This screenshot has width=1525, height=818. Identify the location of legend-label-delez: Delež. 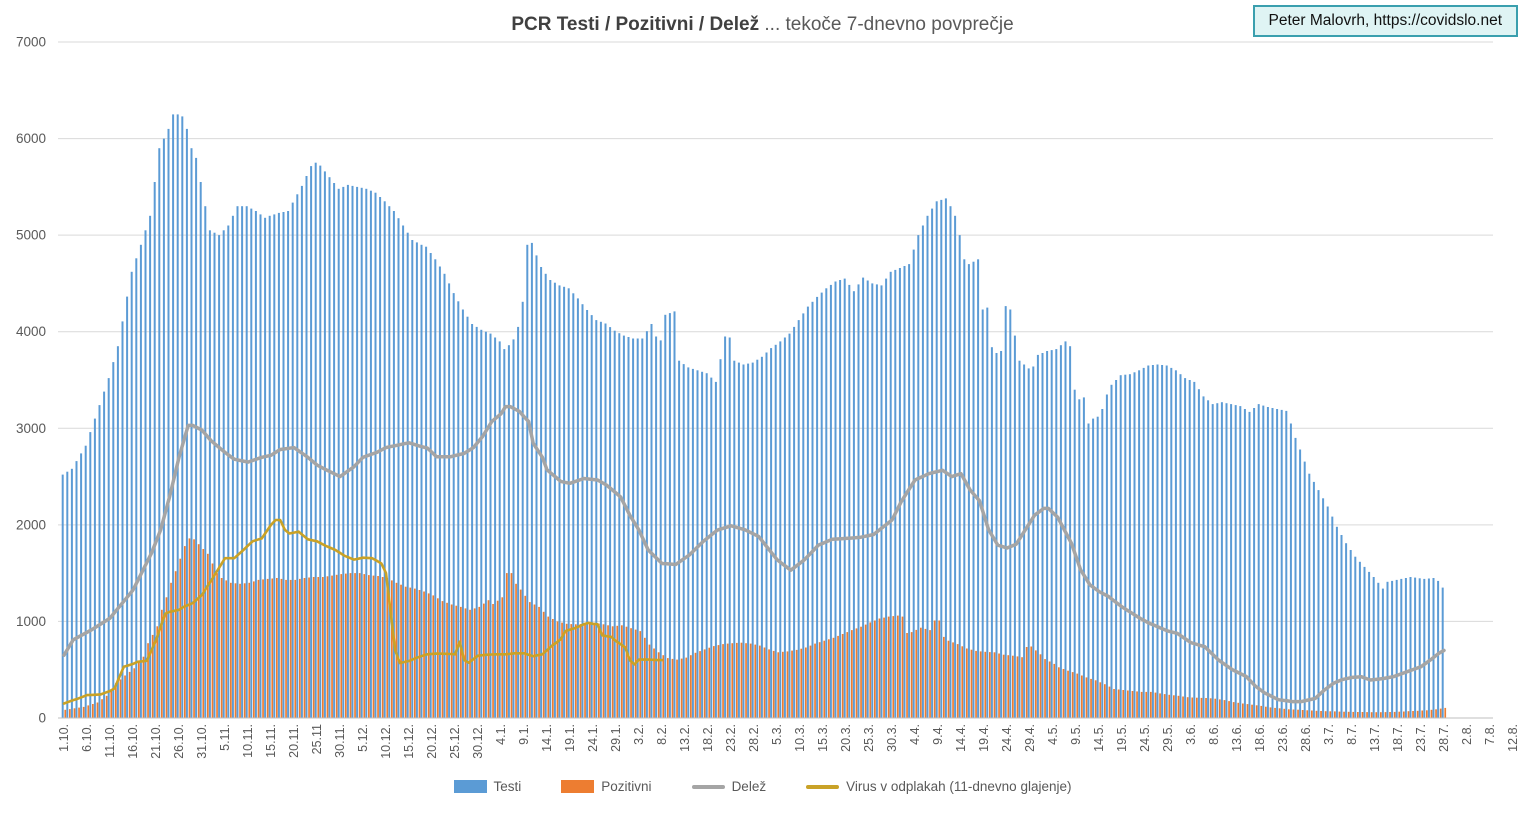
(749, 786).